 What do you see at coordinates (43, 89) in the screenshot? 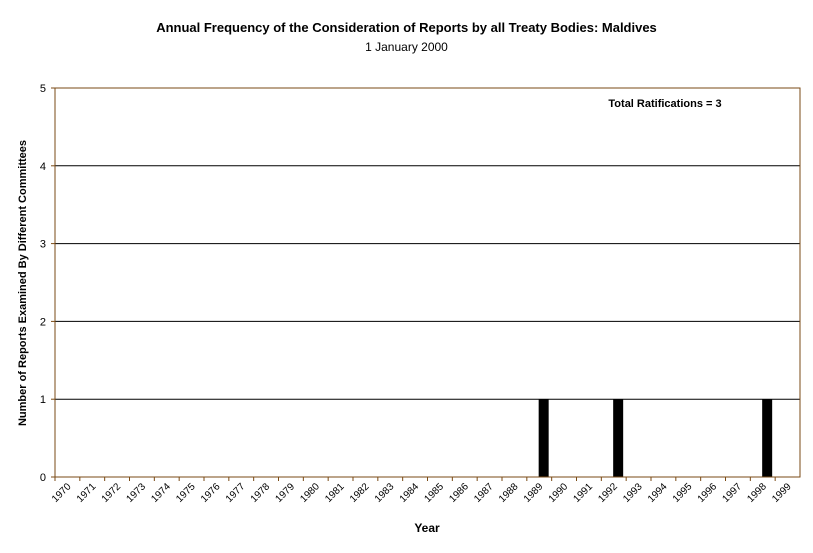
I see `y-tick-label: 5` at bounding box center [43, 89].